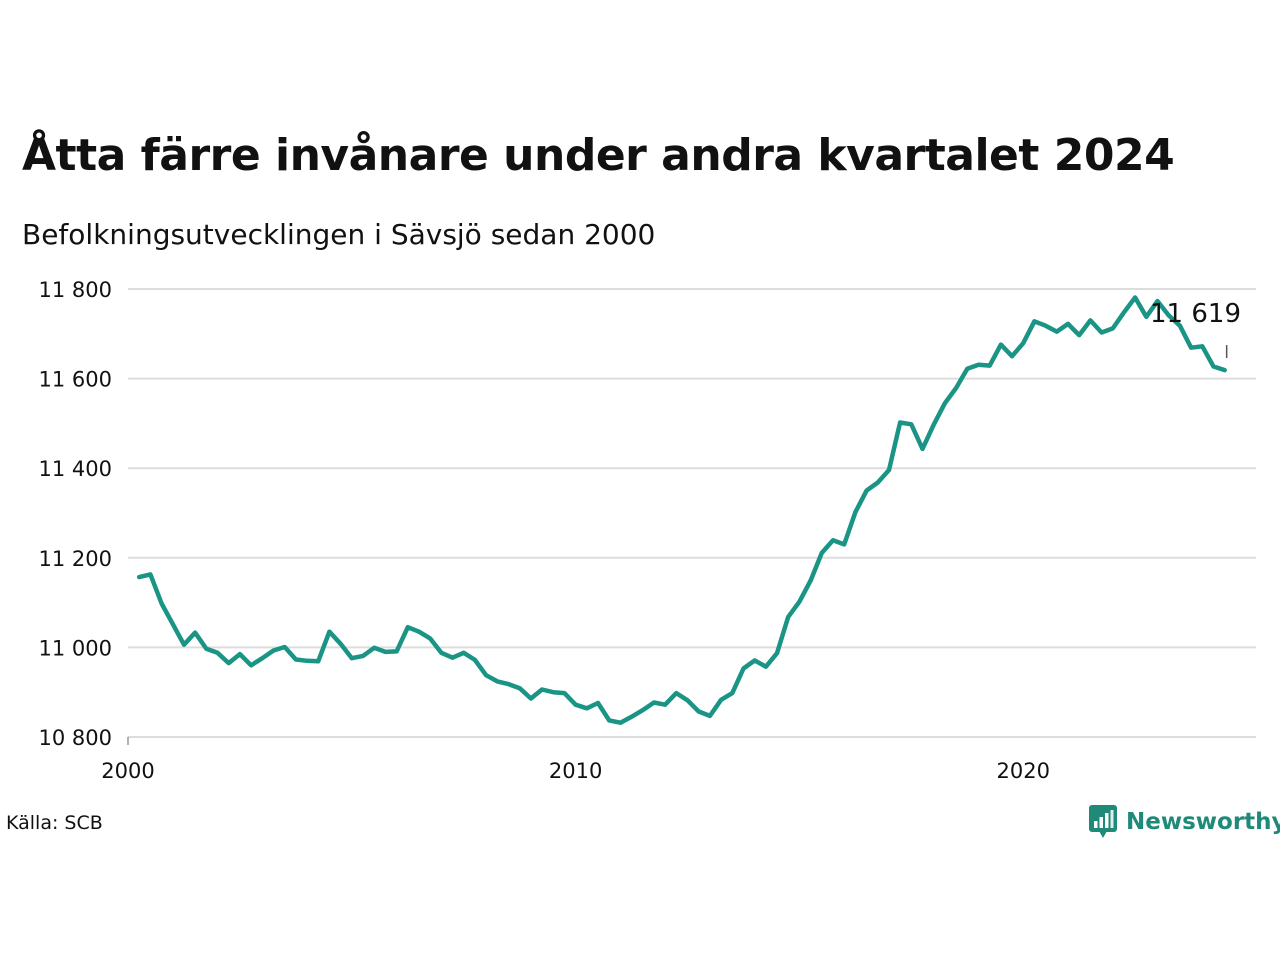 The image size is (1280, 960). I want to click on y-axis: 10 800 11 000 11 200 11 400 11 600 11 800, so click(75, 514).